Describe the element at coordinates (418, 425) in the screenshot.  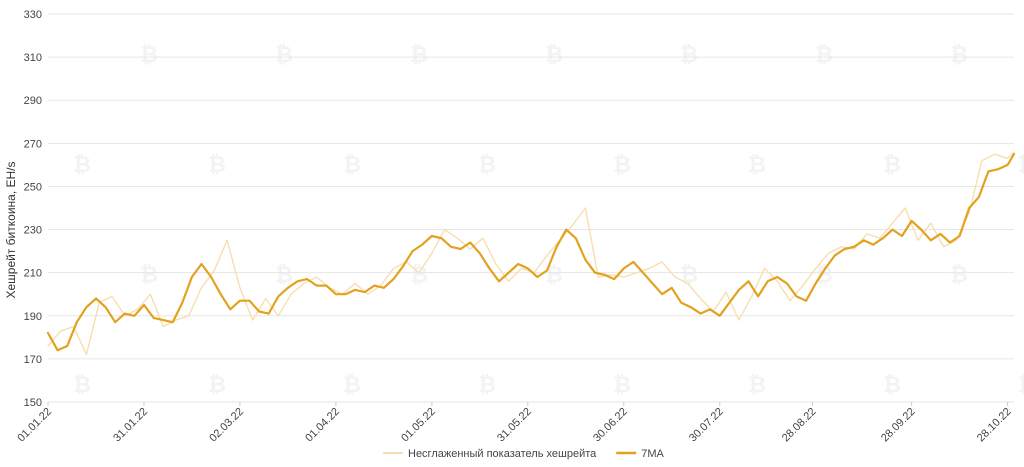
I see `x-tick-label: 01.05.22` at that location.